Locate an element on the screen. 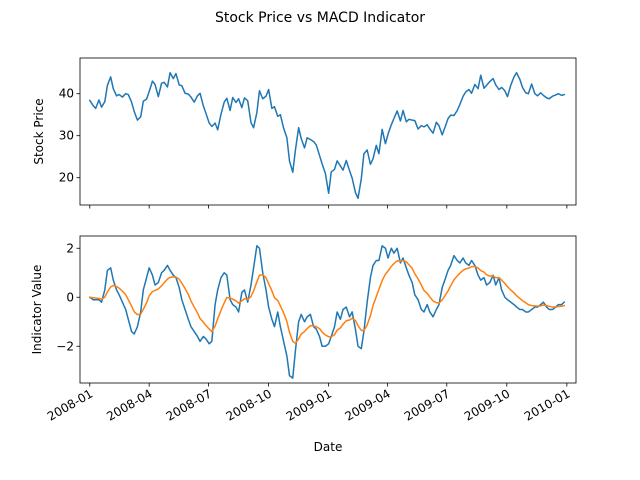 The width and height of the screenshot is (640, 480). macd-y-ticks: −2 0 2 is located at coordinates (68, 297).